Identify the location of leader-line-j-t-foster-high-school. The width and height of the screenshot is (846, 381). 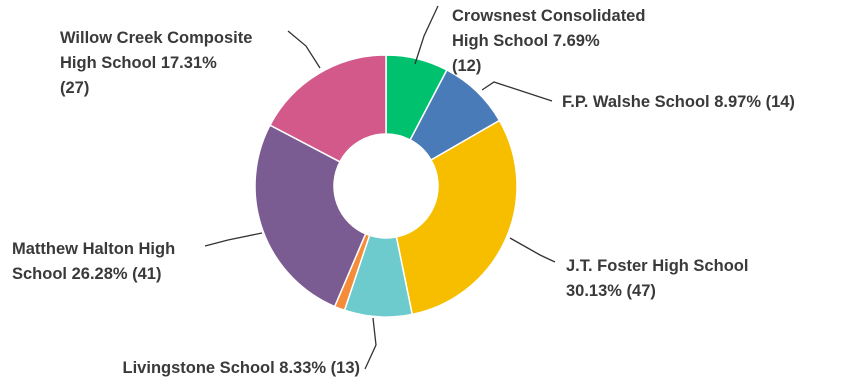
(532, 250).